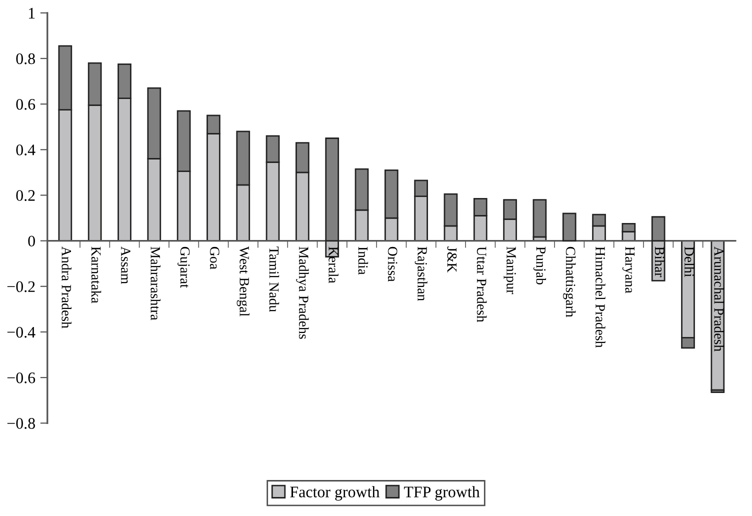  I want to click on x-tick-label: Himachel Pradesh, so click(601, 297).